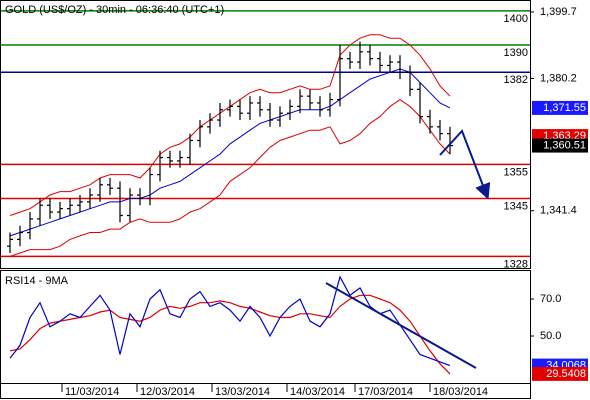 This screenshot has width=590, height=400. Describe the element at coordinates (566, 374) in the screenshot. I see `price-tag-label: 29.5408` at that location.